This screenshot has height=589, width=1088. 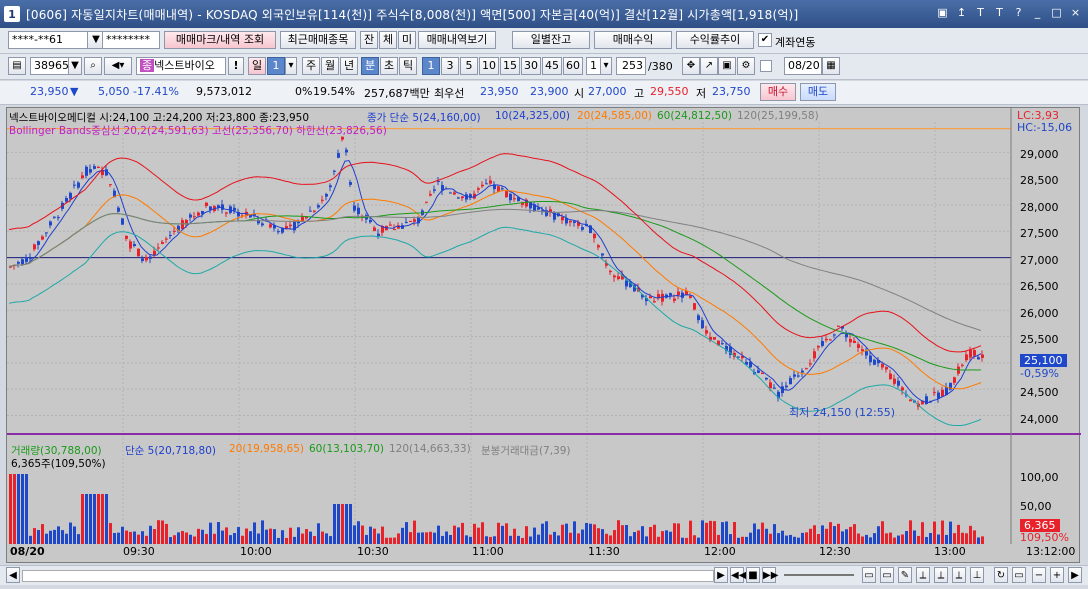 I want to click on speaker-icon: ◀▾, so click(x=118, y=66).